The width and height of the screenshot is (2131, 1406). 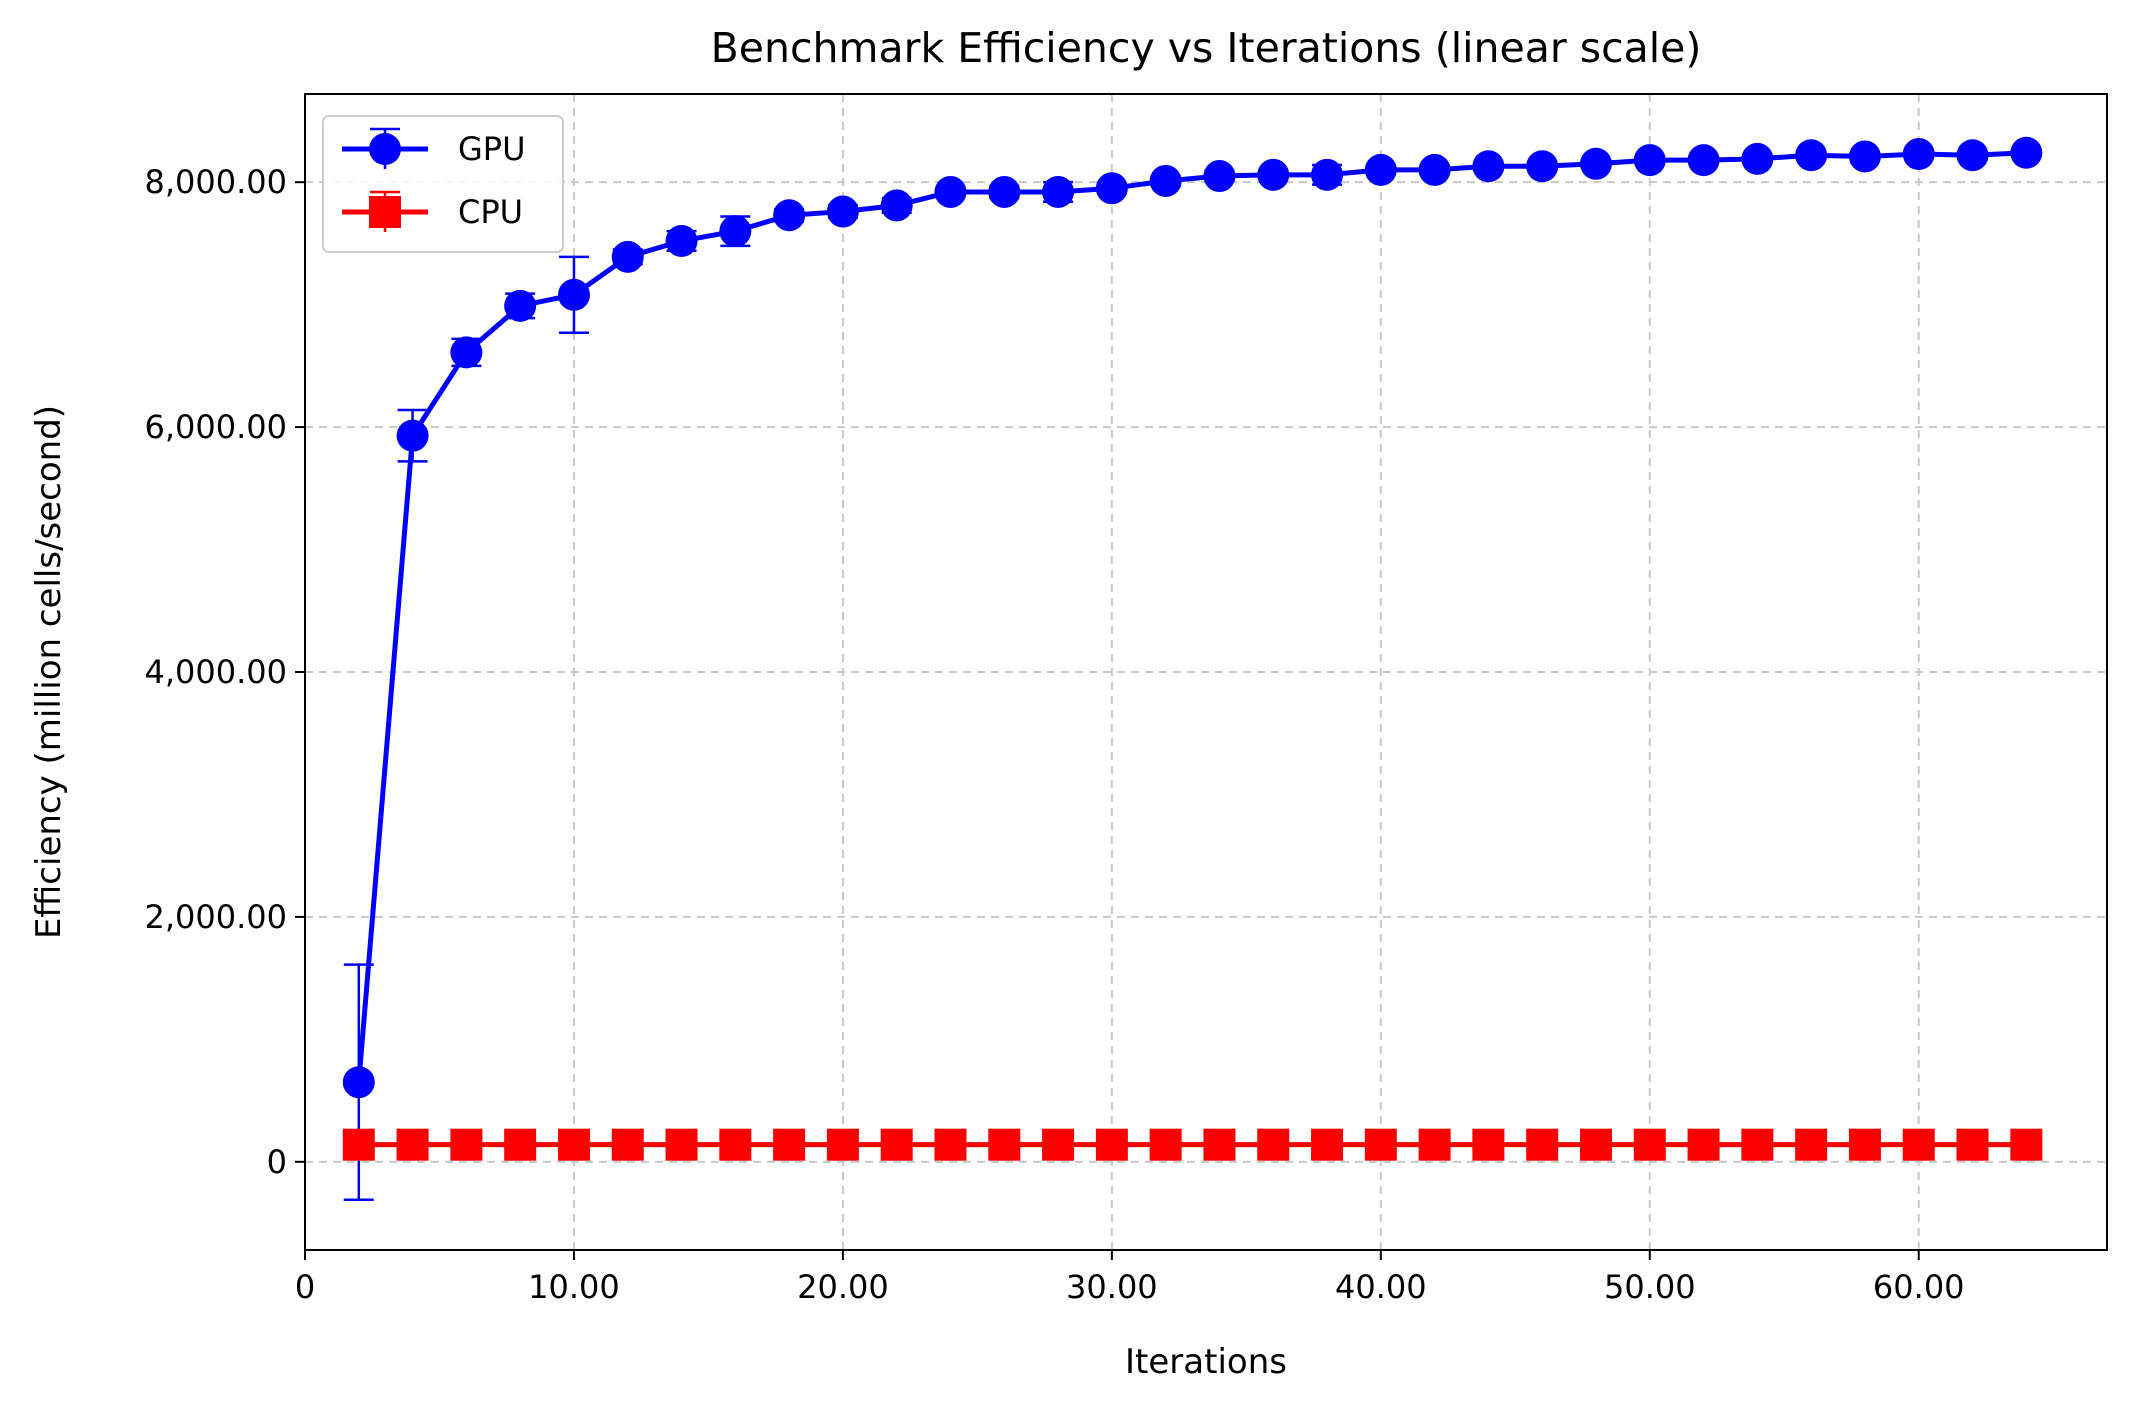 What do you see at coordinates (434, 148) in the screenshot?
I see `legend-item-gpu: GPU` at bounding box center [434, 148].